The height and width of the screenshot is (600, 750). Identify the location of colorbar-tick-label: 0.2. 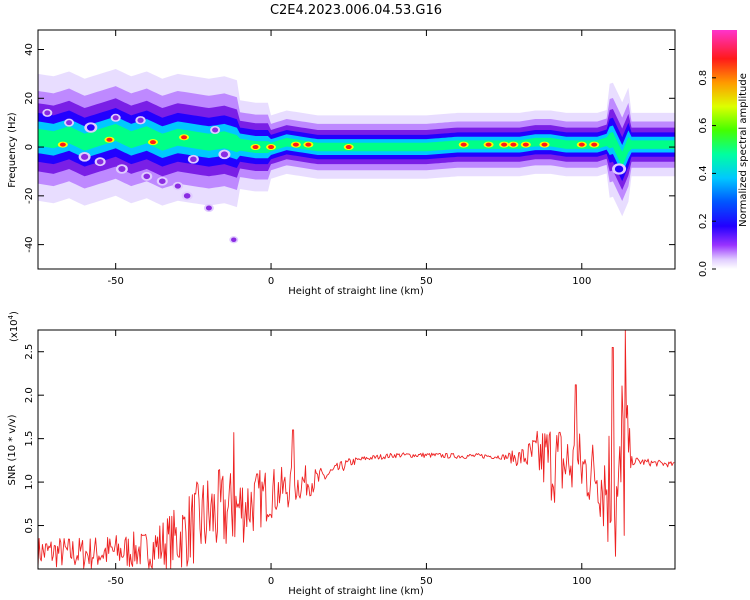
(703, 221).